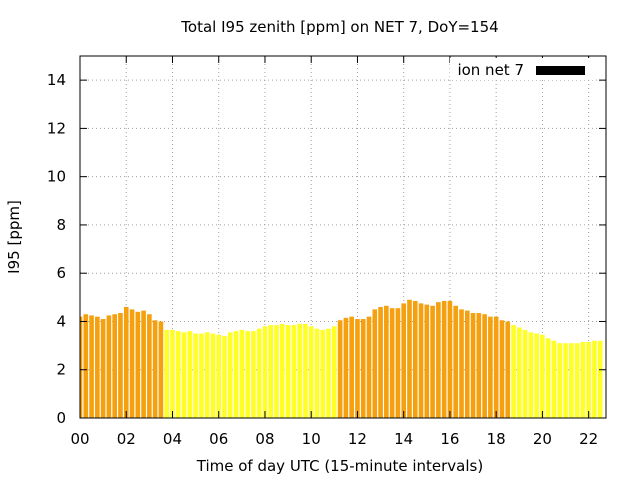 The image size is (640, 480). Describe the element at coordinates (449, 439) in the screenshot. I see `x-tick-label: 16` at that location.